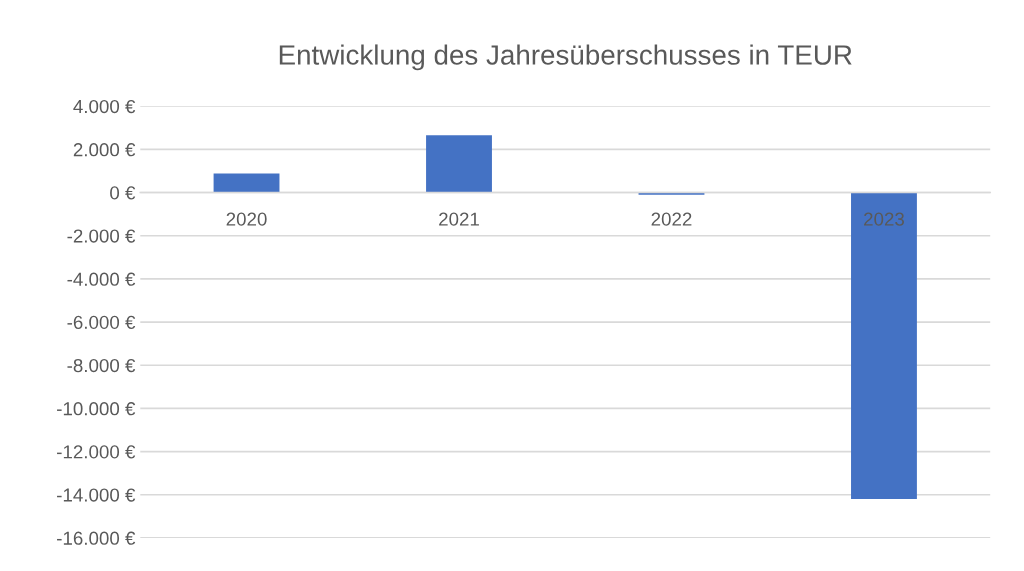  I want to click on x-tick-label: 2023, so click(884, 219).